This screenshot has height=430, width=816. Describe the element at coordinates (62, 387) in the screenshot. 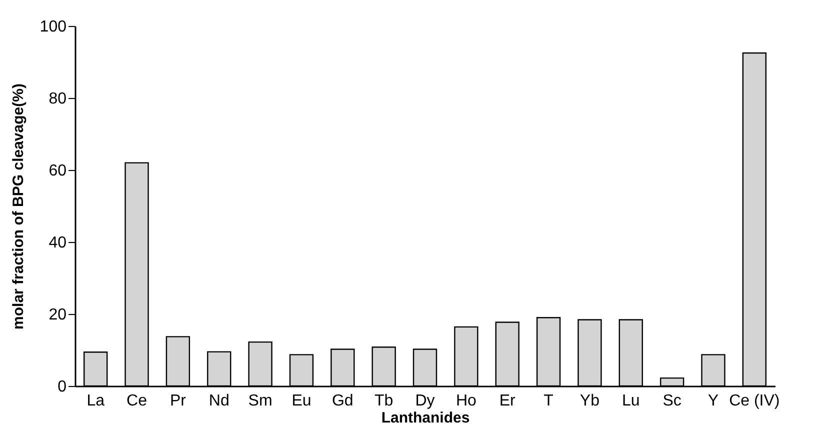

I see `y-tick-label: 0` at that location.